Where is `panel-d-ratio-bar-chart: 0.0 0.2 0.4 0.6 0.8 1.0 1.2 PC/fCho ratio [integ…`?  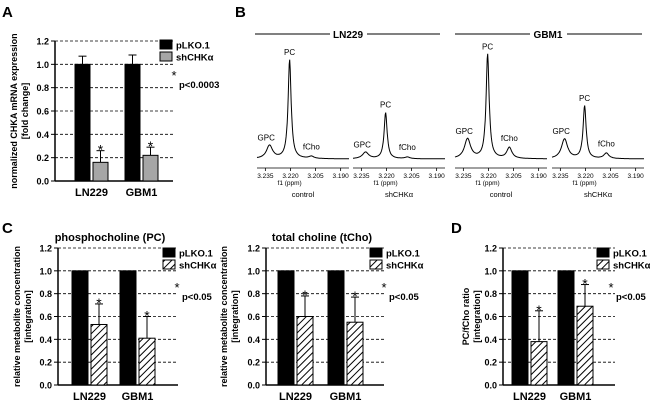
panel-d-ratio-bar-chart: 0.0 0.2 0.4 0.6 0.8 1.0 1.2 PC/fCho ratio [integ… is located at coordinates (555, 323).